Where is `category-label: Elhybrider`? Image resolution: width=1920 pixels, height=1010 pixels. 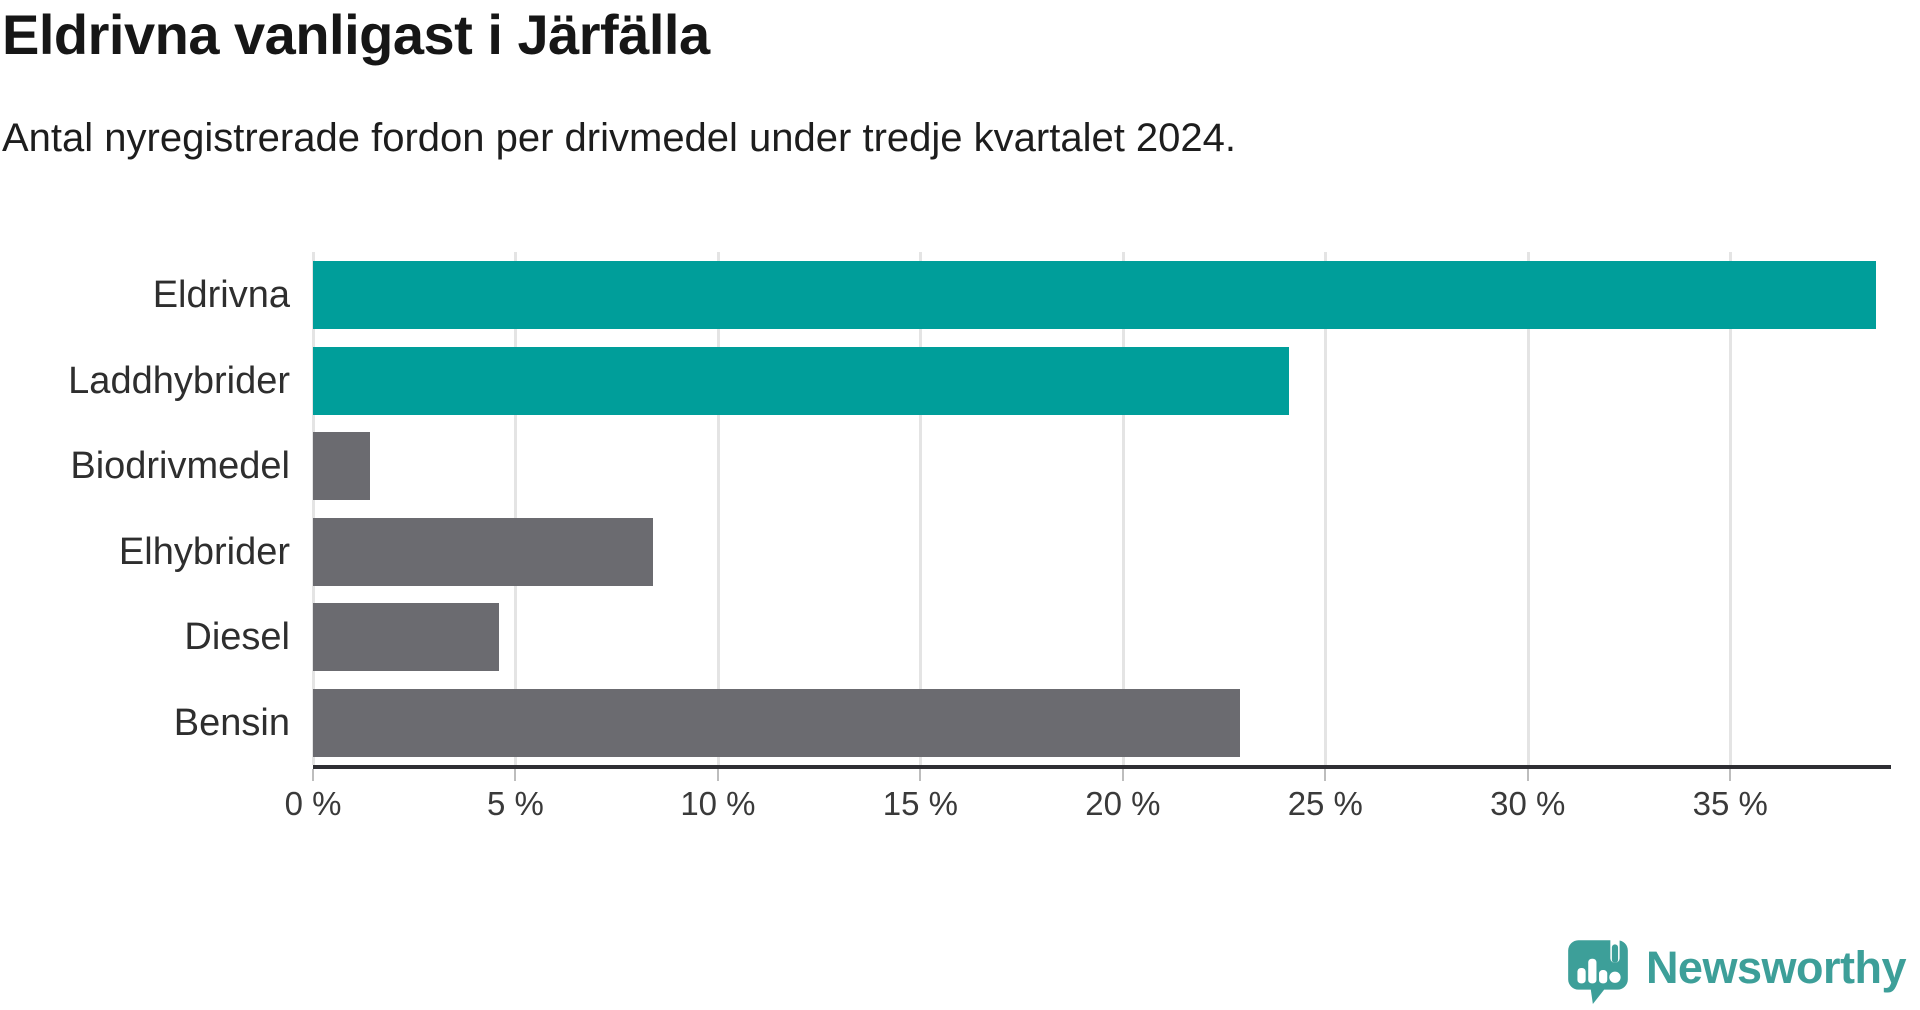
category-label: Elhybrider is located at coordinates (204, 551).